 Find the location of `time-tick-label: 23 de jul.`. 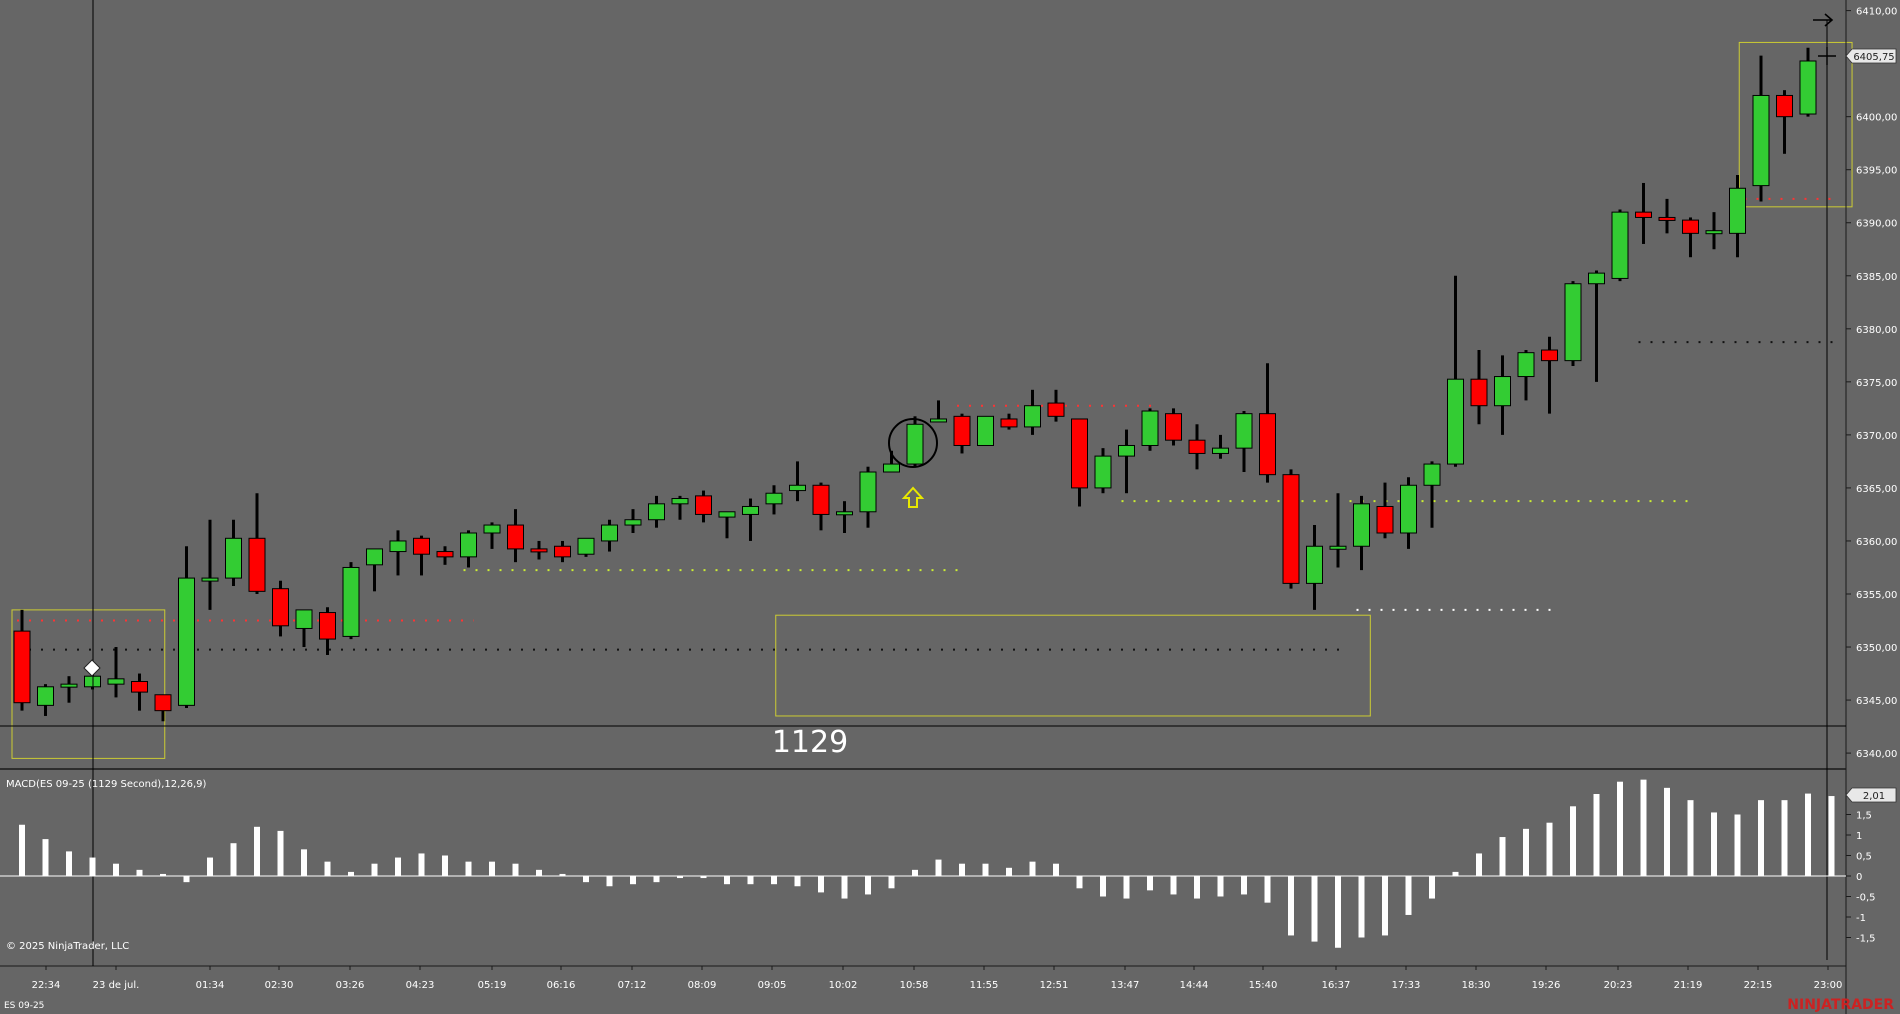

time-tick-label: 23 de jul. is located at coordinates (116, 985).